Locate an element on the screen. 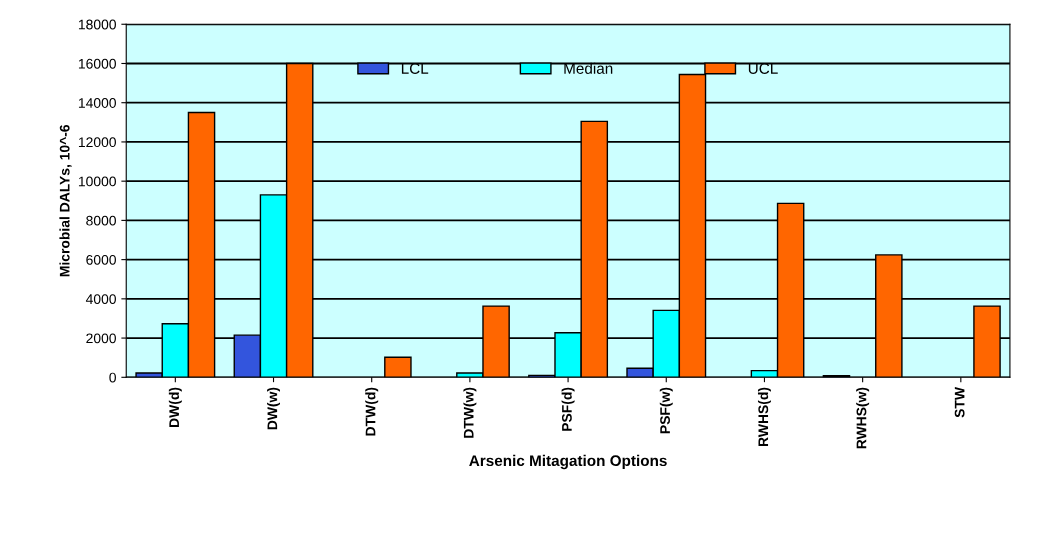  x-tick-label: PSF(w) is located at coordinates (666, 410).